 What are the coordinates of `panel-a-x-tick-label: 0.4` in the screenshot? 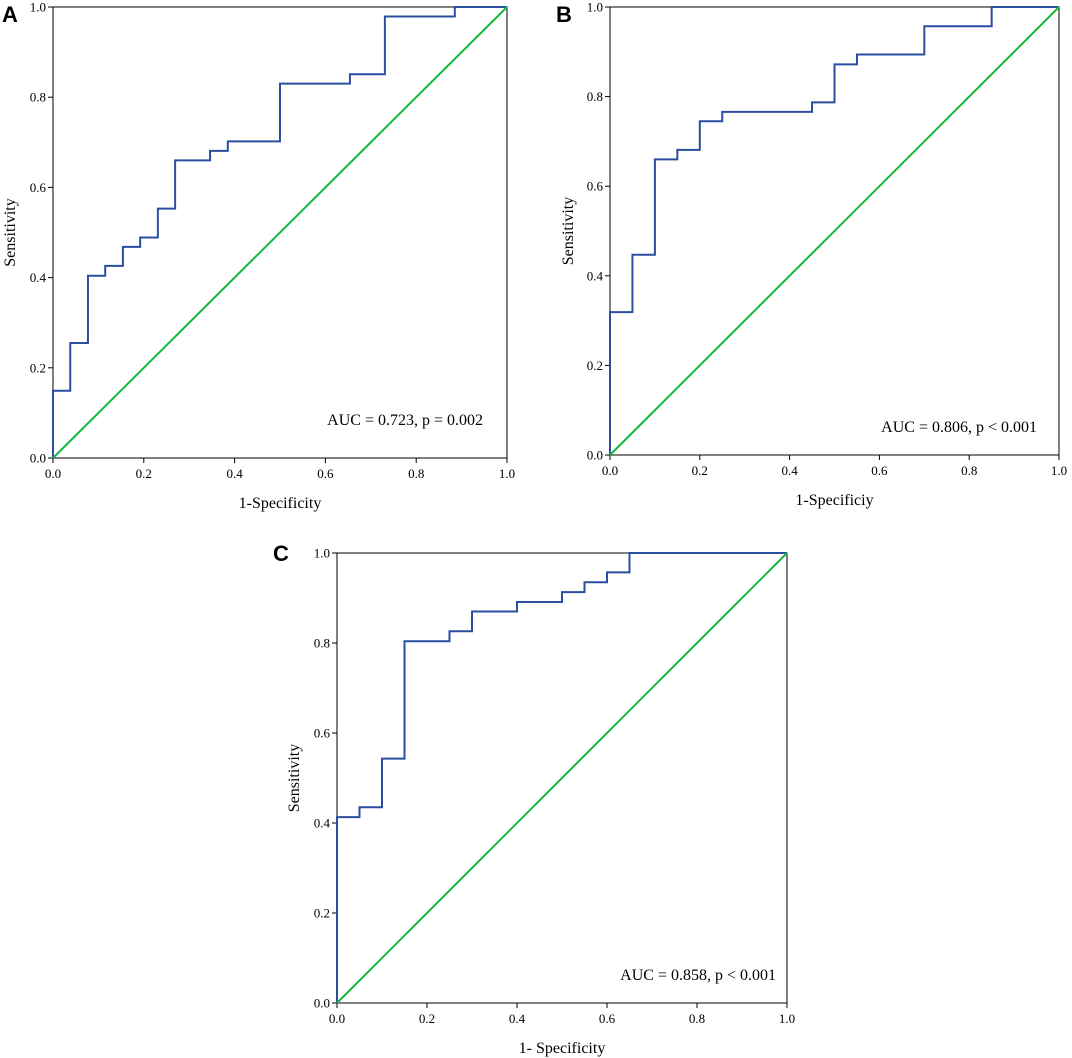 It's located at (234, 473).